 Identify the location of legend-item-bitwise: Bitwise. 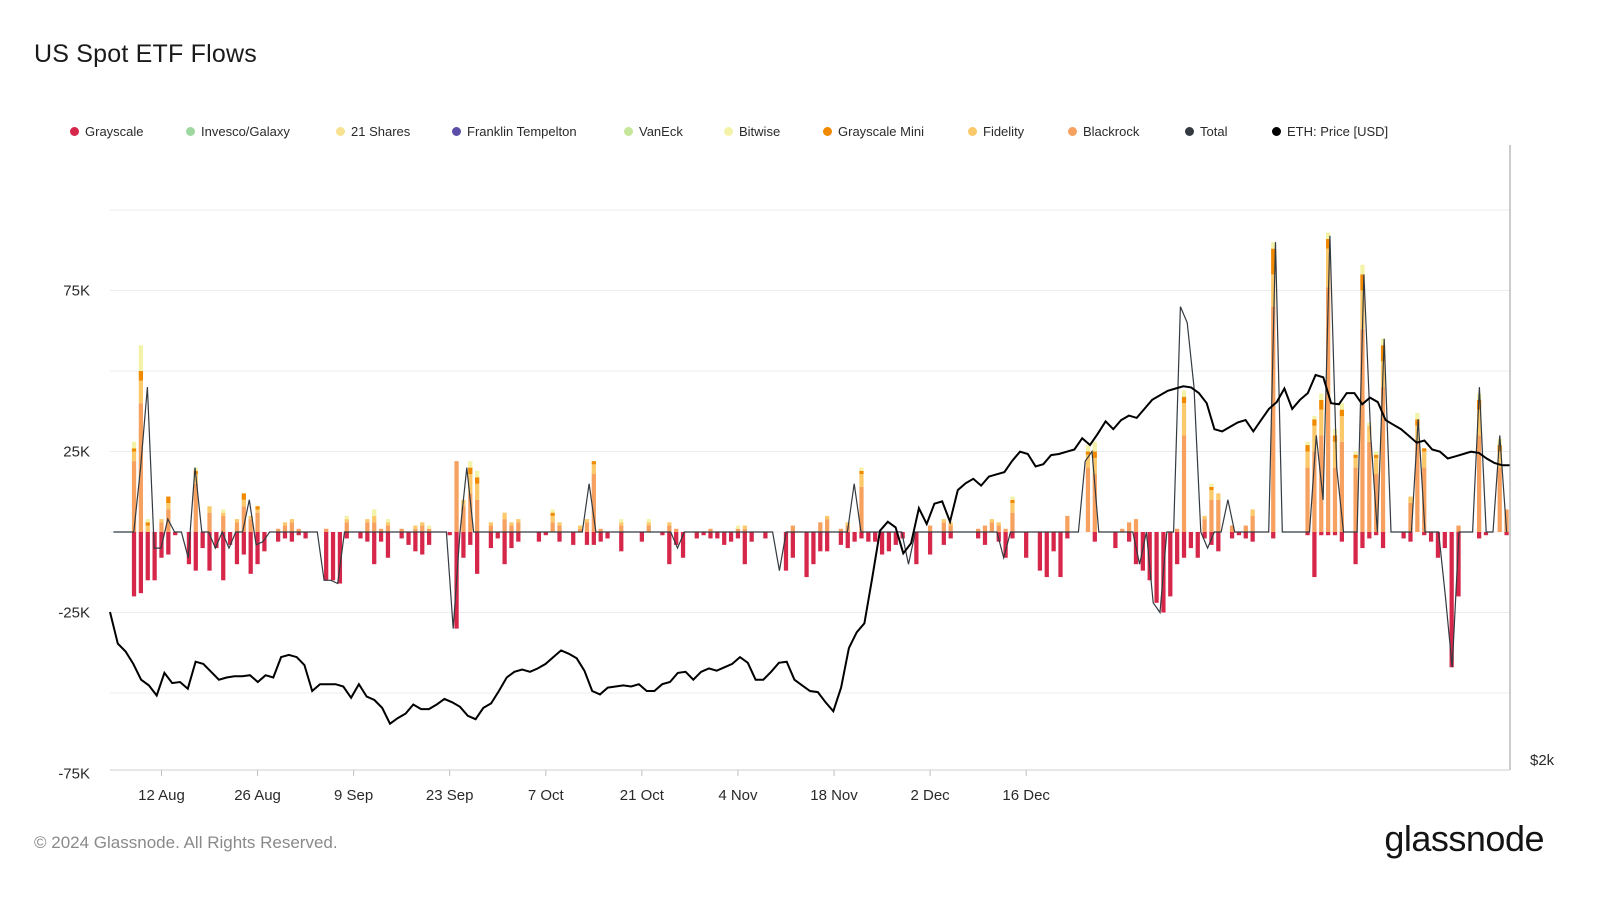
(773, 131).